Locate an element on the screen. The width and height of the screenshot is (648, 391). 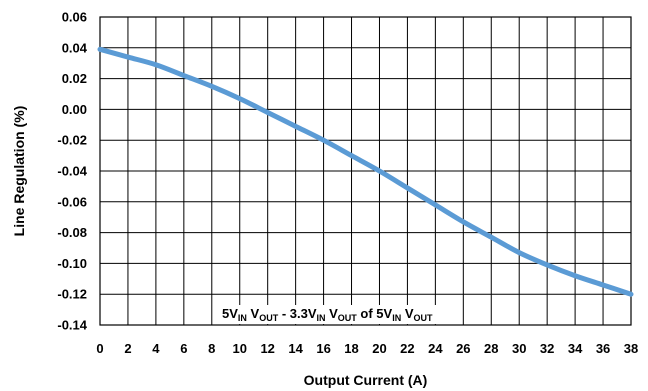
x-tick-label: 22 is located at coordinates (407, 348).